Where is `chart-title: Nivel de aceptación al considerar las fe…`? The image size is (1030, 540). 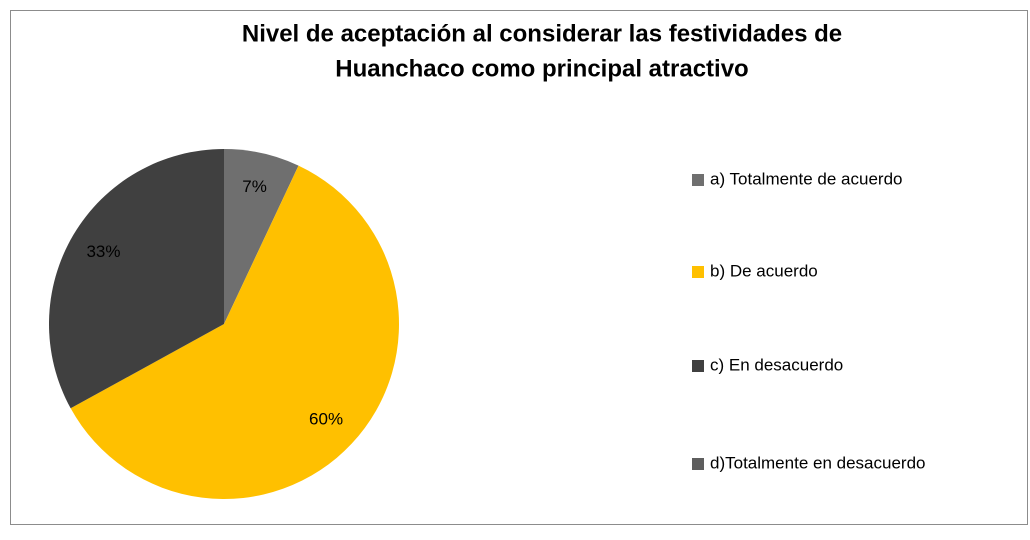
chart-title: Nivel de aceptación al considerar las fe… is located at coordinates (542, 33).